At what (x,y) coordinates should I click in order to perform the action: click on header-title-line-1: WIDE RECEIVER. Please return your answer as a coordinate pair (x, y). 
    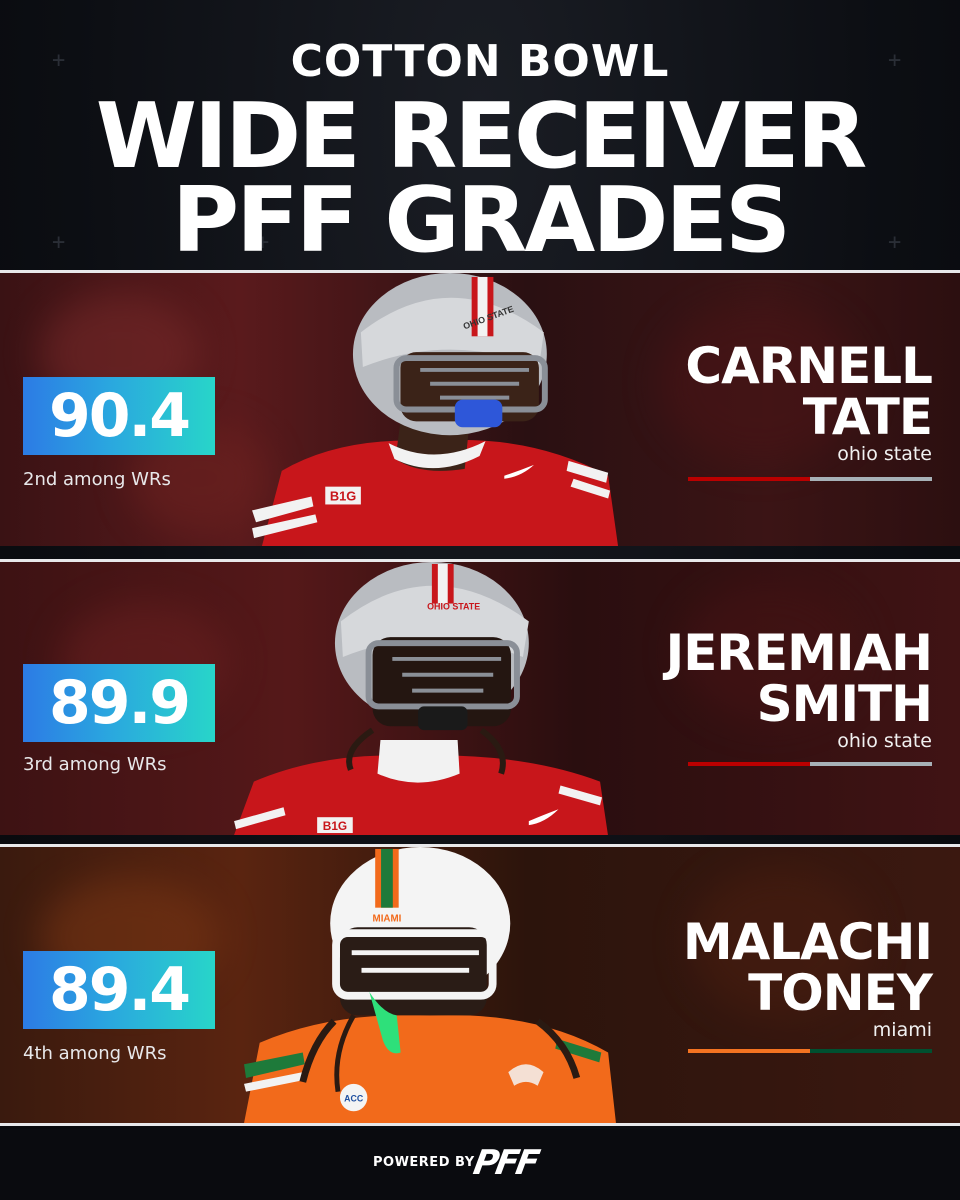
    Looking at the image, I should click on (481, 136).